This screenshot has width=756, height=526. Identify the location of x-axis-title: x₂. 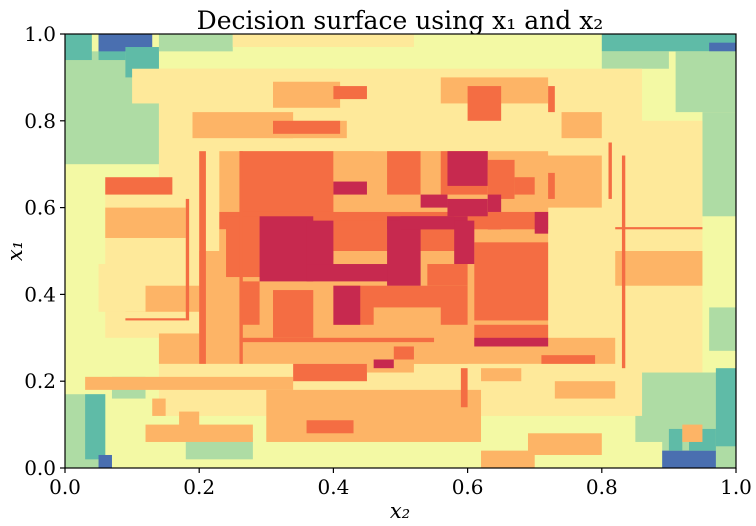
(400, 511).